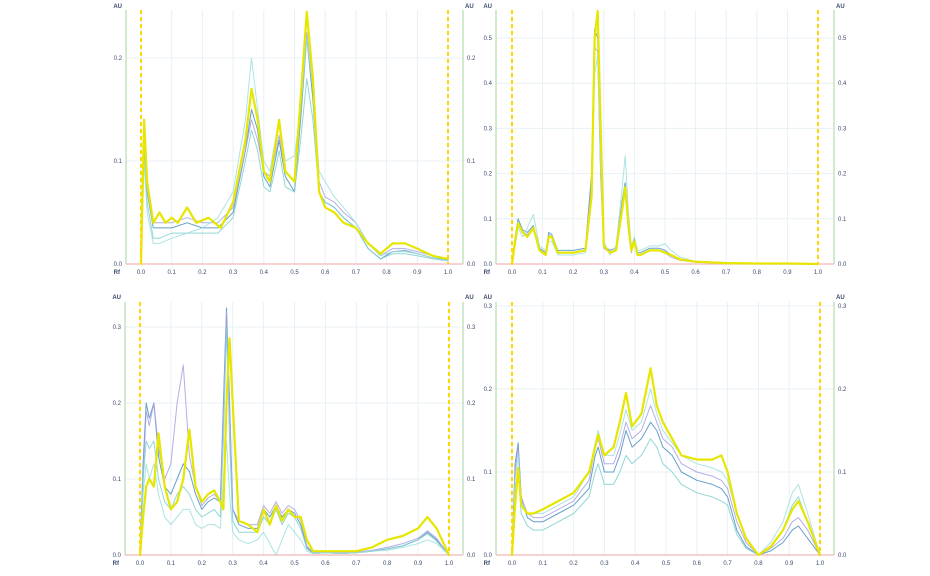  I want to click on y-tick-label-right: 0.4, so click(842, 84).